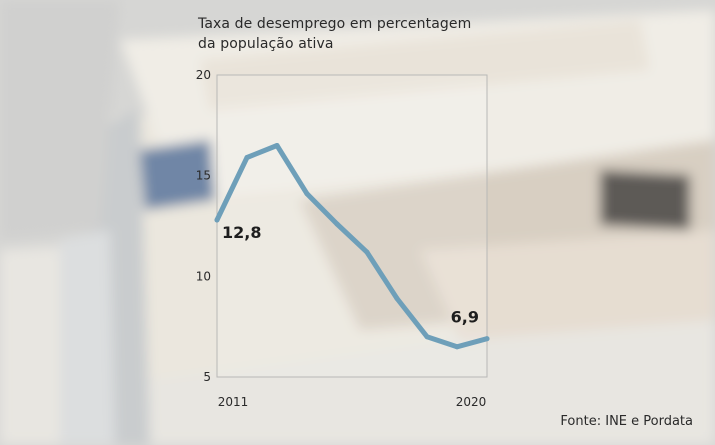 This screenshot has height=445, width=715. I want to click on x-tick-label: 2020, so click(471, 402).